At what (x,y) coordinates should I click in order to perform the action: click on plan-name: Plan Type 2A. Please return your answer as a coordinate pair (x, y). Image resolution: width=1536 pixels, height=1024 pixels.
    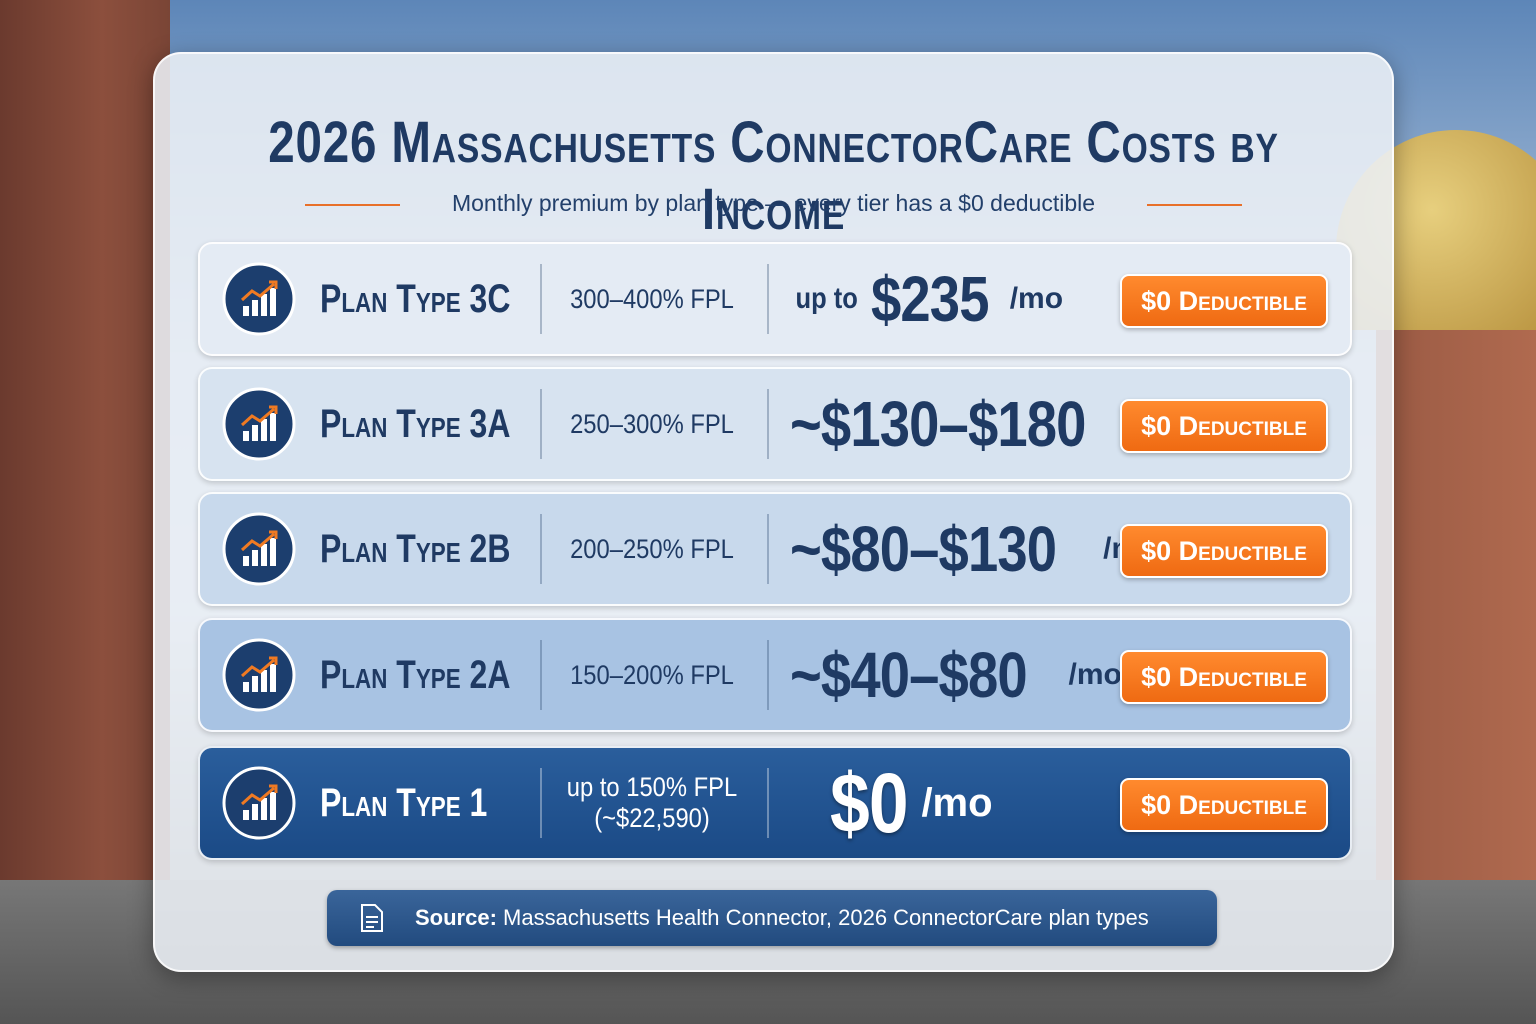
    Looking at the image, I should click on (415, 675).